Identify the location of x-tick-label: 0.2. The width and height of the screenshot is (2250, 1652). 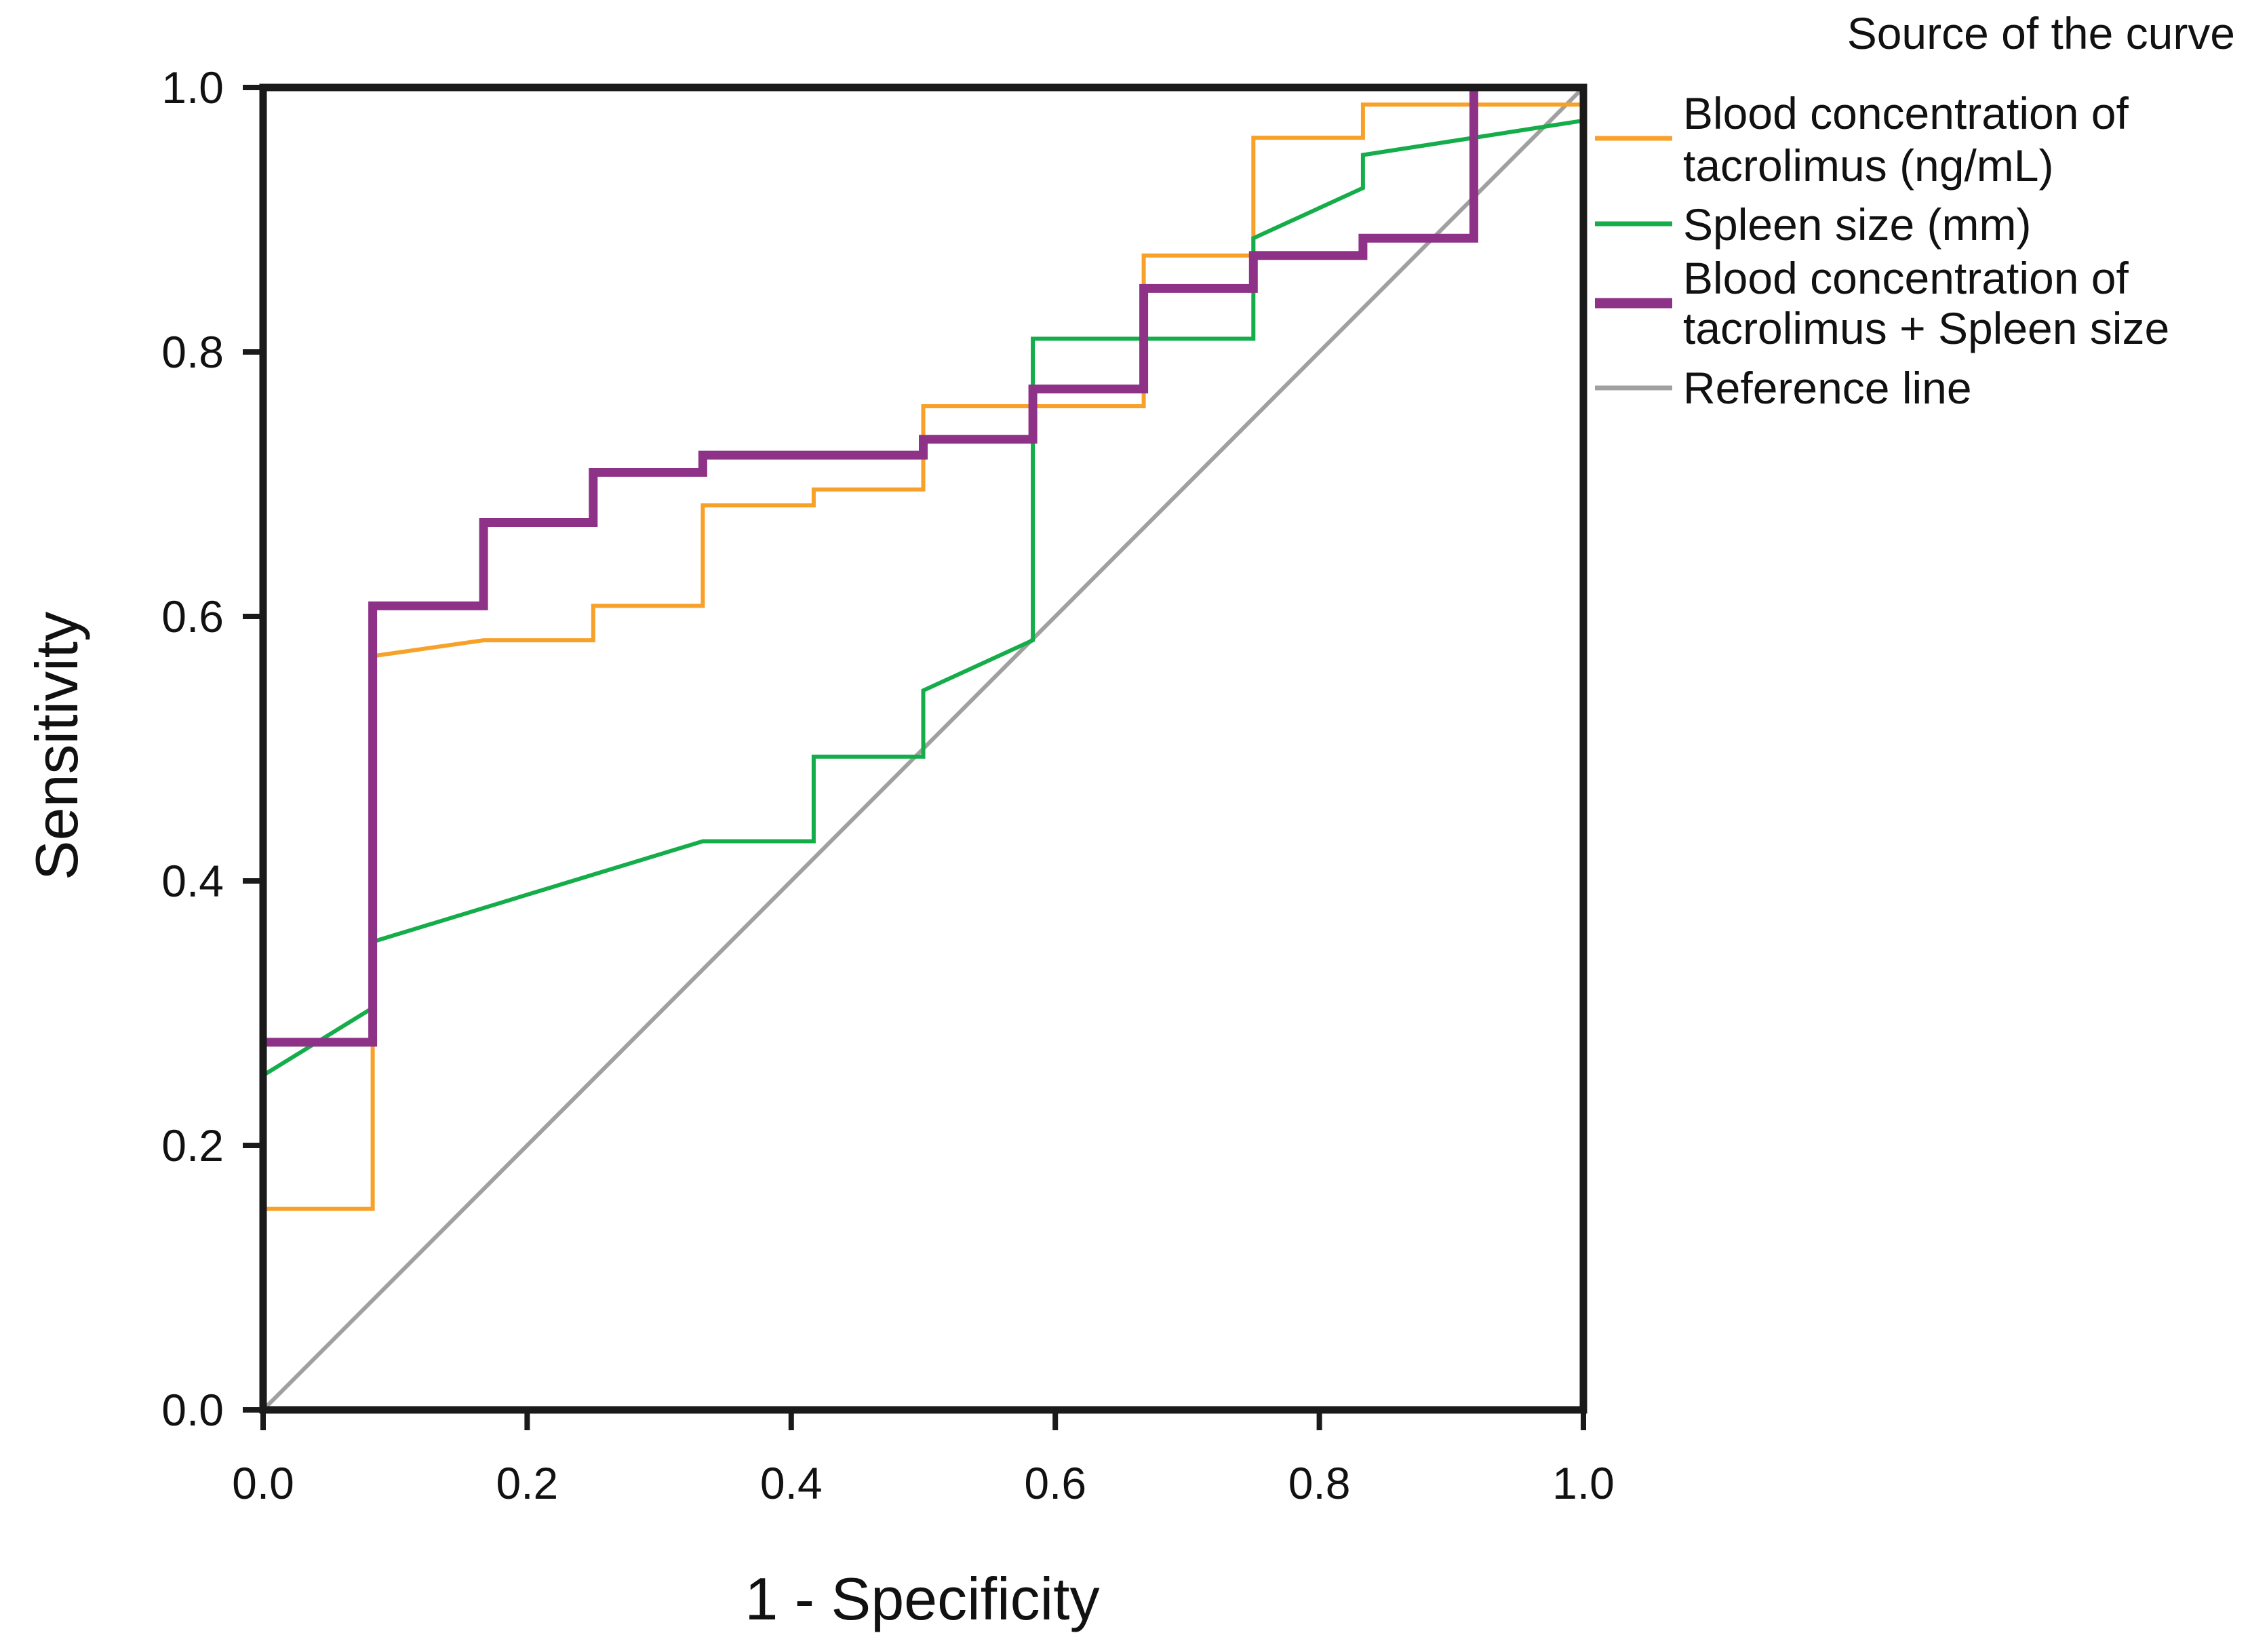
(527, 1483).